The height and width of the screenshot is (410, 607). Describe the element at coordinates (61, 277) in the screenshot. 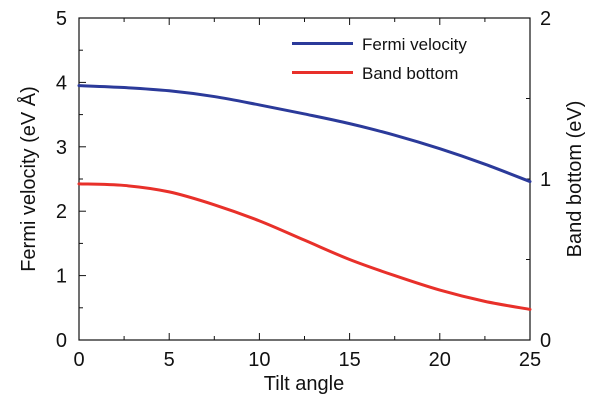

I see `left-y-tick-label: 1` at that location.